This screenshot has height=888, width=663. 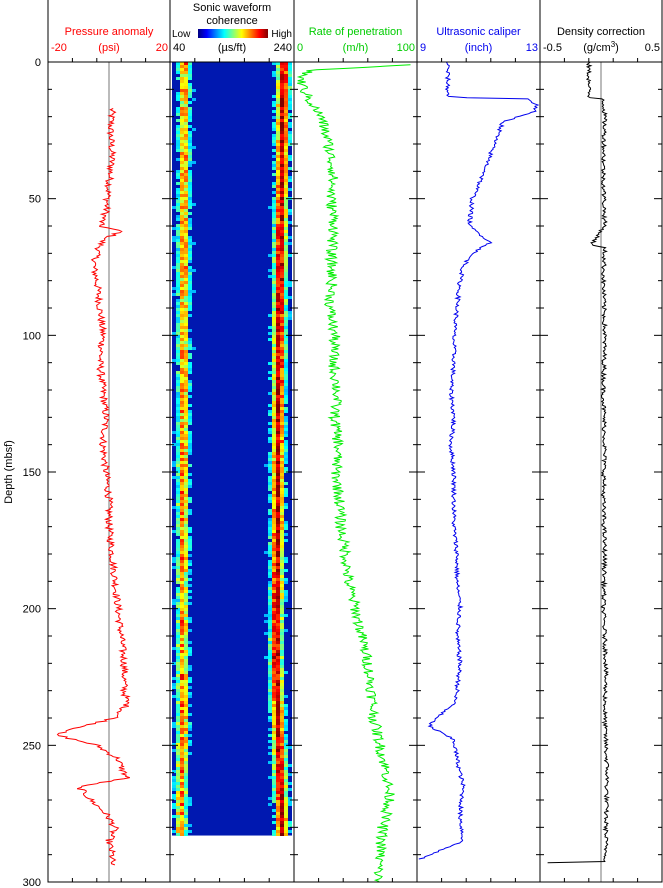 I want to click on track-unit: (g/cm3), so click(x=601, y=47).